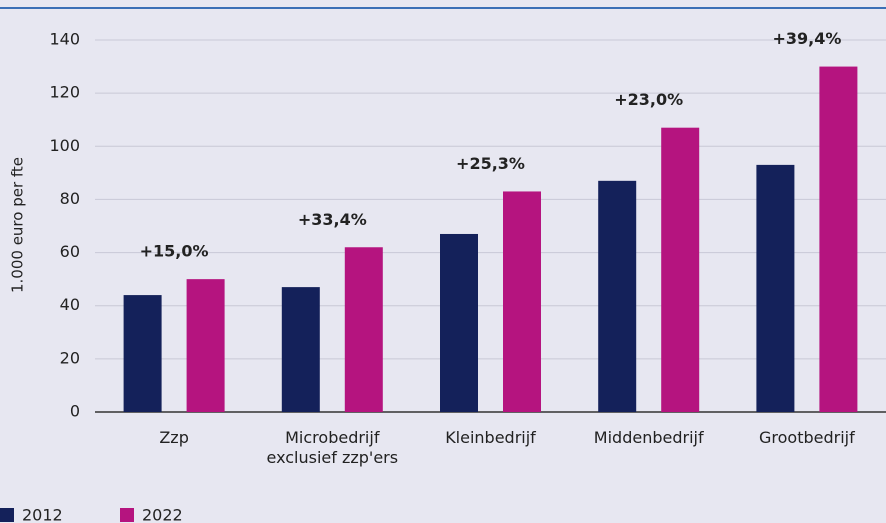 This screenshot has height=523, width=886. I want to click on annotation: +25,3%, so click(490, 163).